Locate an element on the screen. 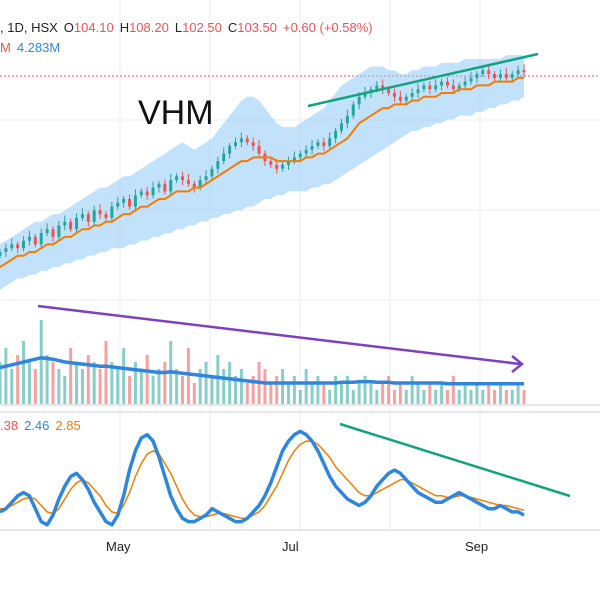 This screenshot has width=600, height=600. x-tick-may: May is located at coordinates (118, 546).